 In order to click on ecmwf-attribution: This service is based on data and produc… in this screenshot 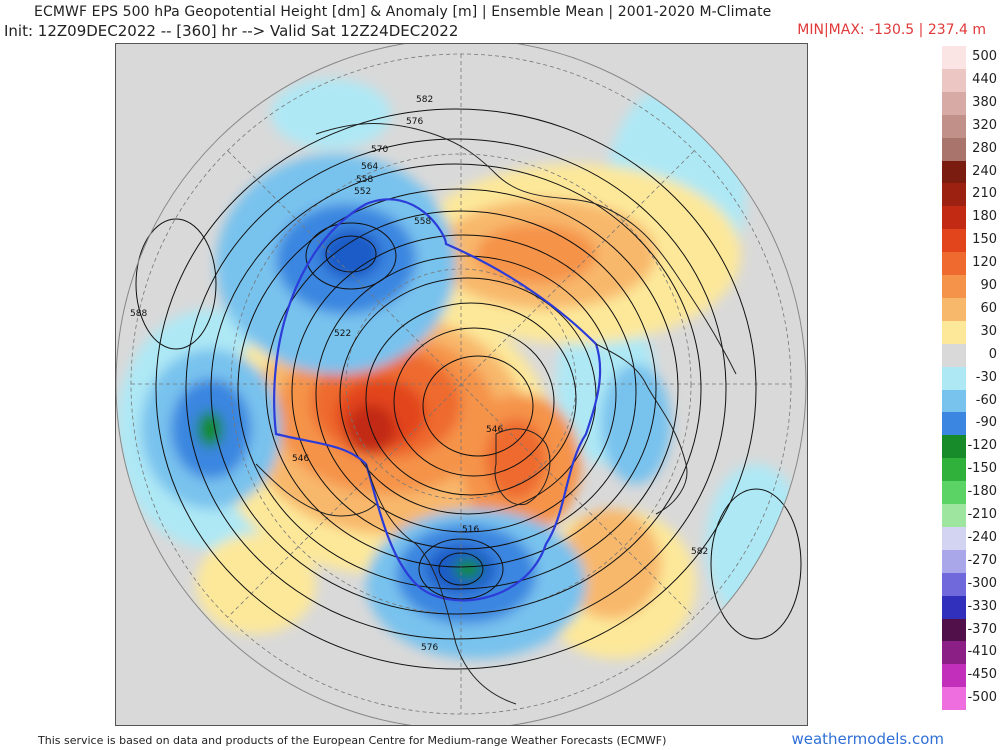, I will do `click(352, 740)`.